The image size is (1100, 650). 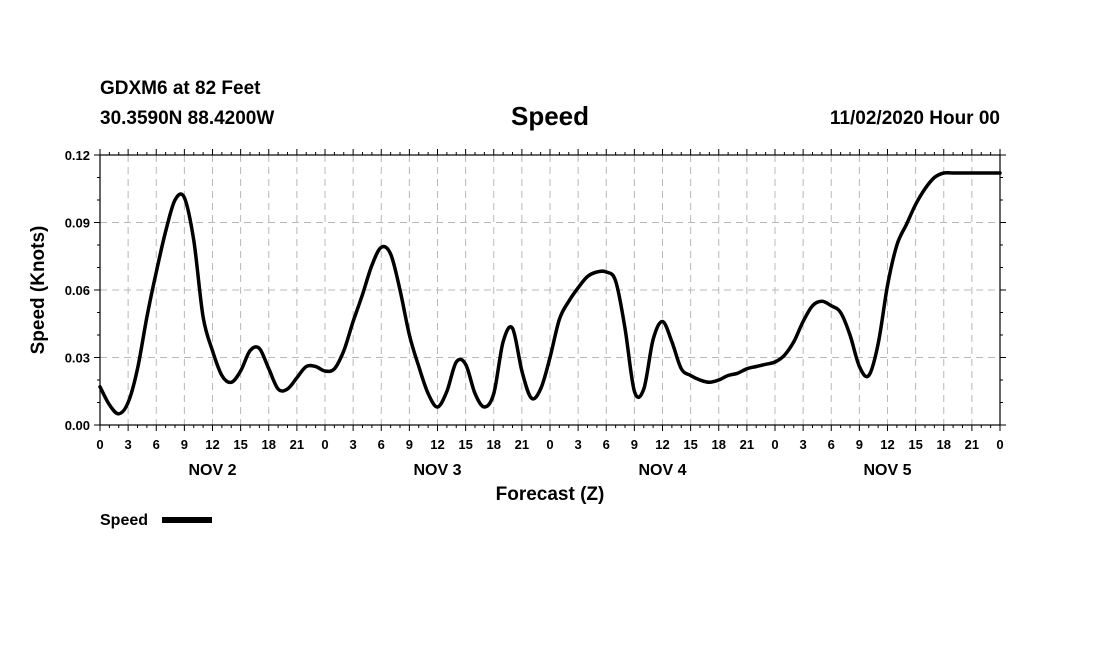 What do you see at coordinates (212, 470) in the screenshot?
I see `day-label: NOV 2` at bounding box center [212, 470].